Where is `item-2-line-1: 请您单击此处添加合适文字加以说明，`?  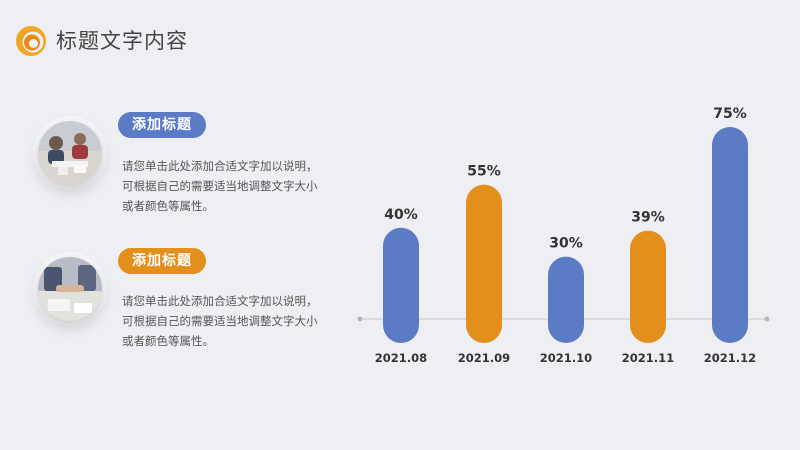
item-2-line-1: 请您单击此处添加合适文字加以说明， is located at coordinates (220, 301).